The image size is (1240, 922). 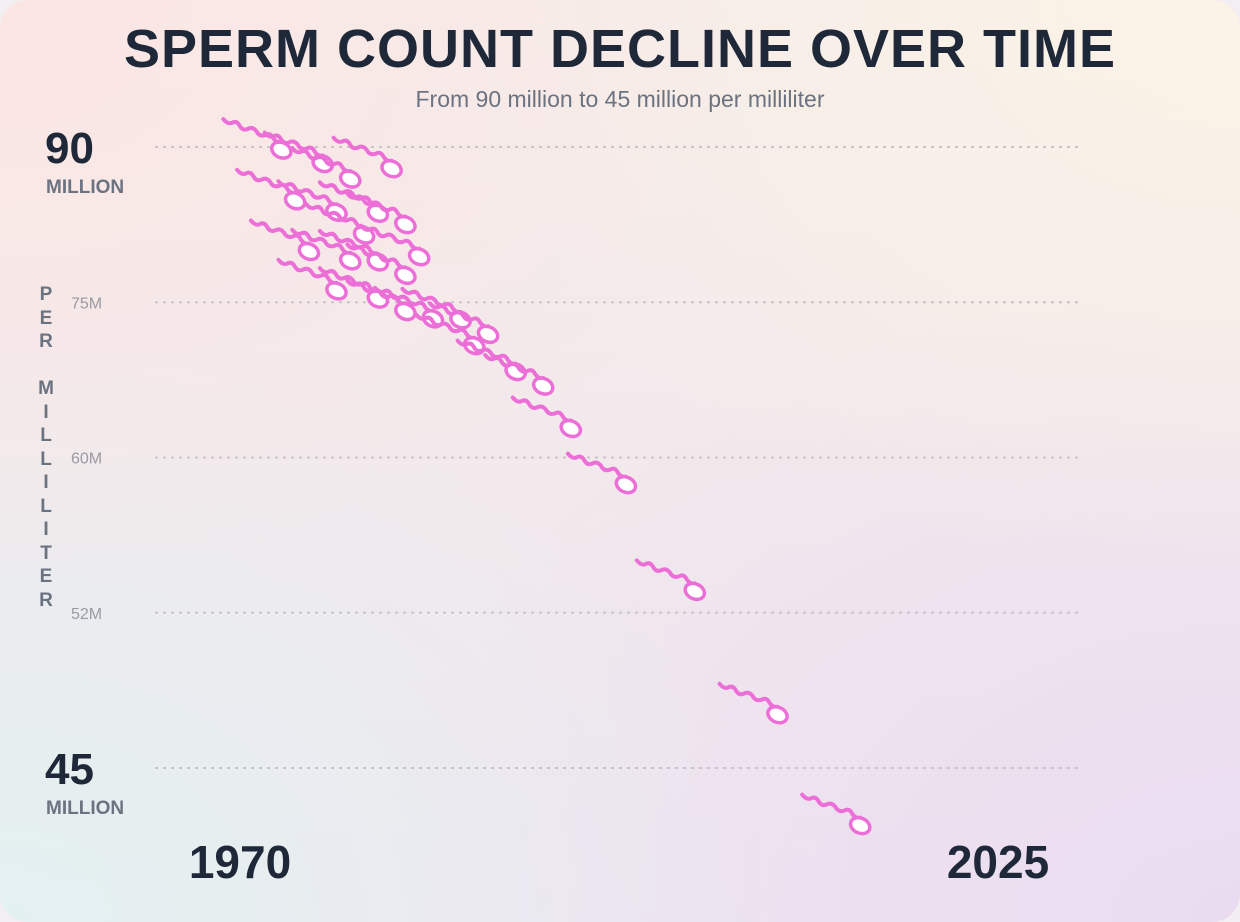 I want to click on y-axis-label-letter: M, so click(x=46, y=388).